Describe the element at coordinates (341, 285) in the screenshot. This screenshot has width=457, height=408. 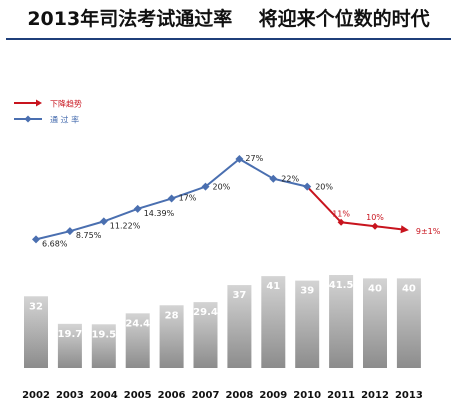
I see `bar-value-label: 41.5` at that location.